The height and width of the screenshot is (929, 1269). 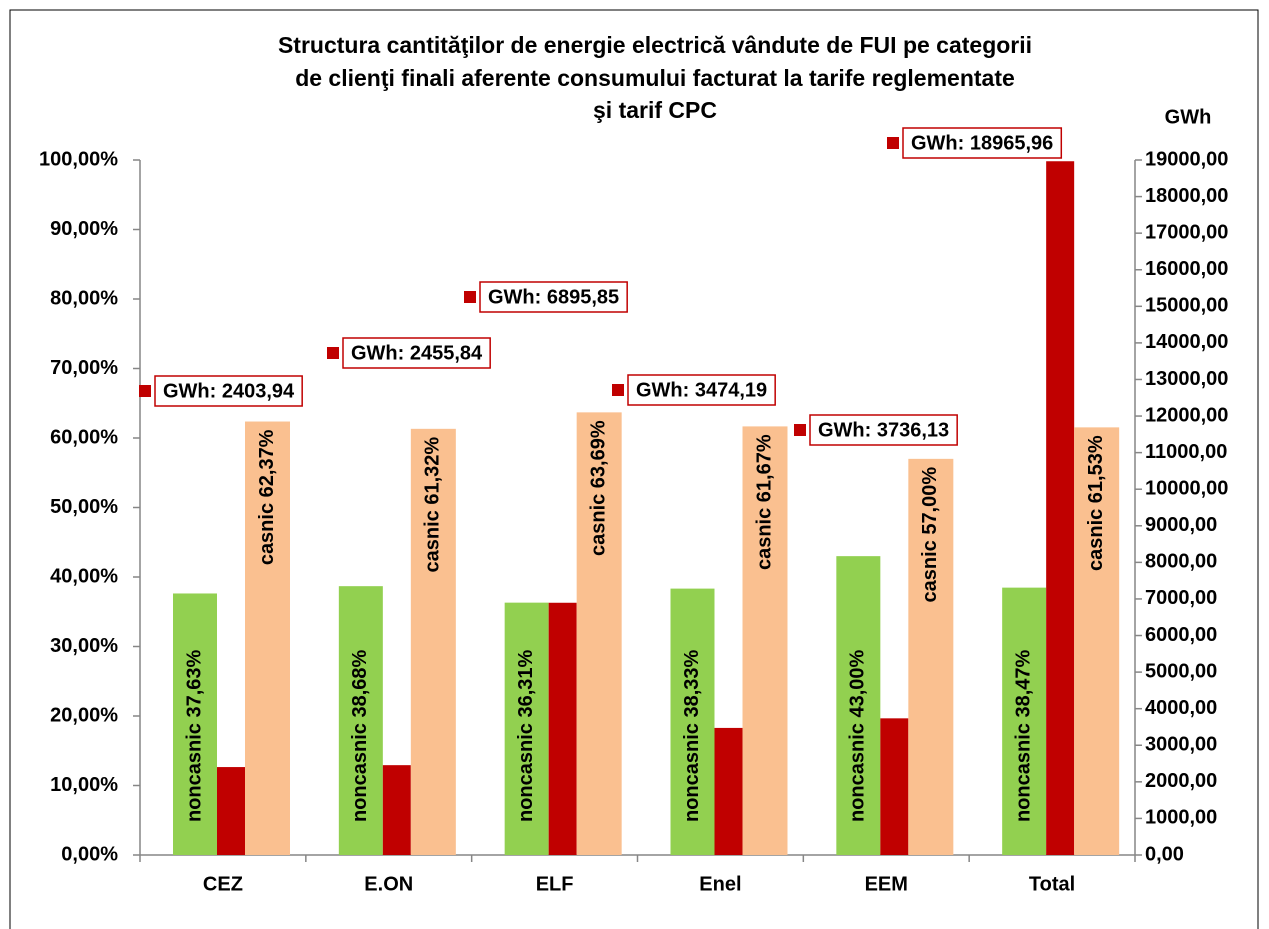 What do you see at coordinates (194, 735) in the screenshot?
I see `data-label: noncasnic 37,63%` at bounding box center [194, 735].